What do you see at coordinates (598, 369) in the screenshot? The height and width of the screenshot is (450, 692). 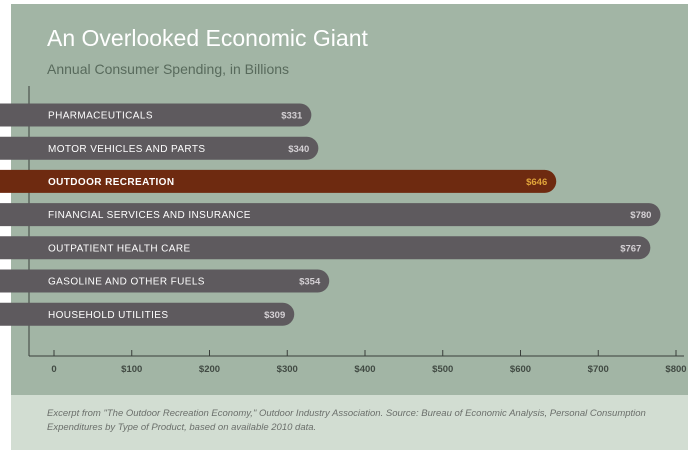 I see `x-tick-label-7: $700` at bounding box center [598, 369].